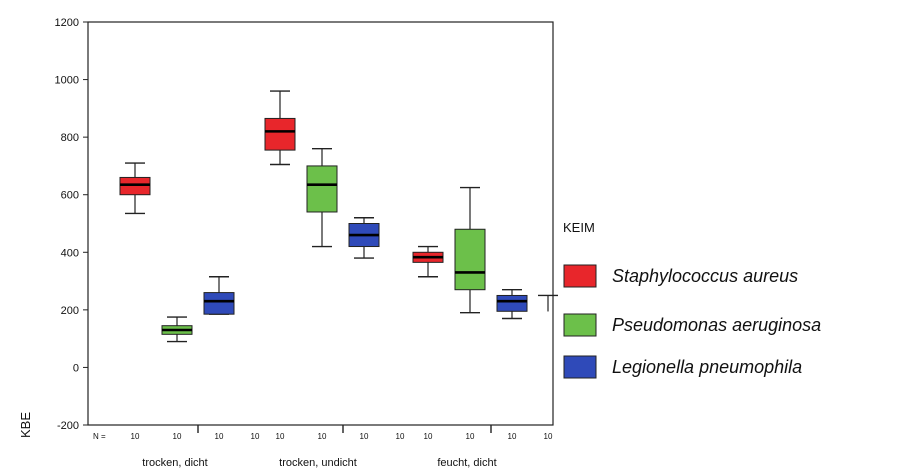  Describe the element at coordinates (70, 253) in the screenshot. I see `y-tick-label: 400` at that location.